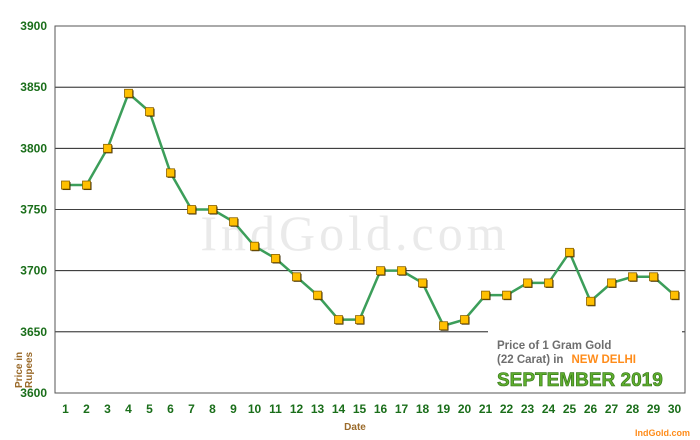  Describe the element at coordinates (402, 409) in the screenshot. I see `x-tick-label: 17` at that location.